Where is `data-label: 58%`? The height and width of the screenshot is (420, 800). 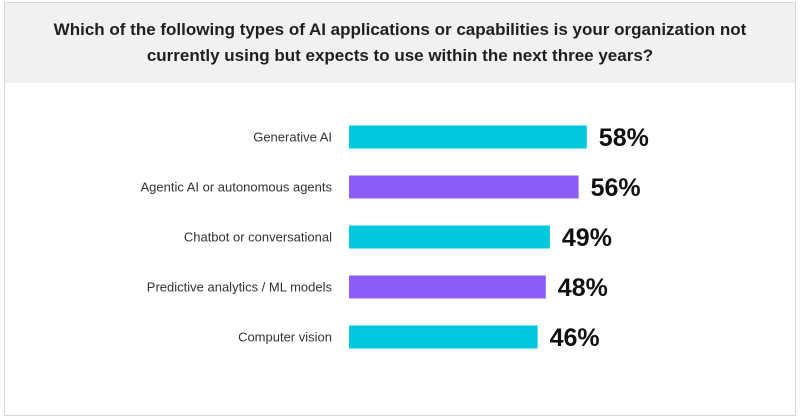 data-label: 58% is located at coordinates (624, 138).